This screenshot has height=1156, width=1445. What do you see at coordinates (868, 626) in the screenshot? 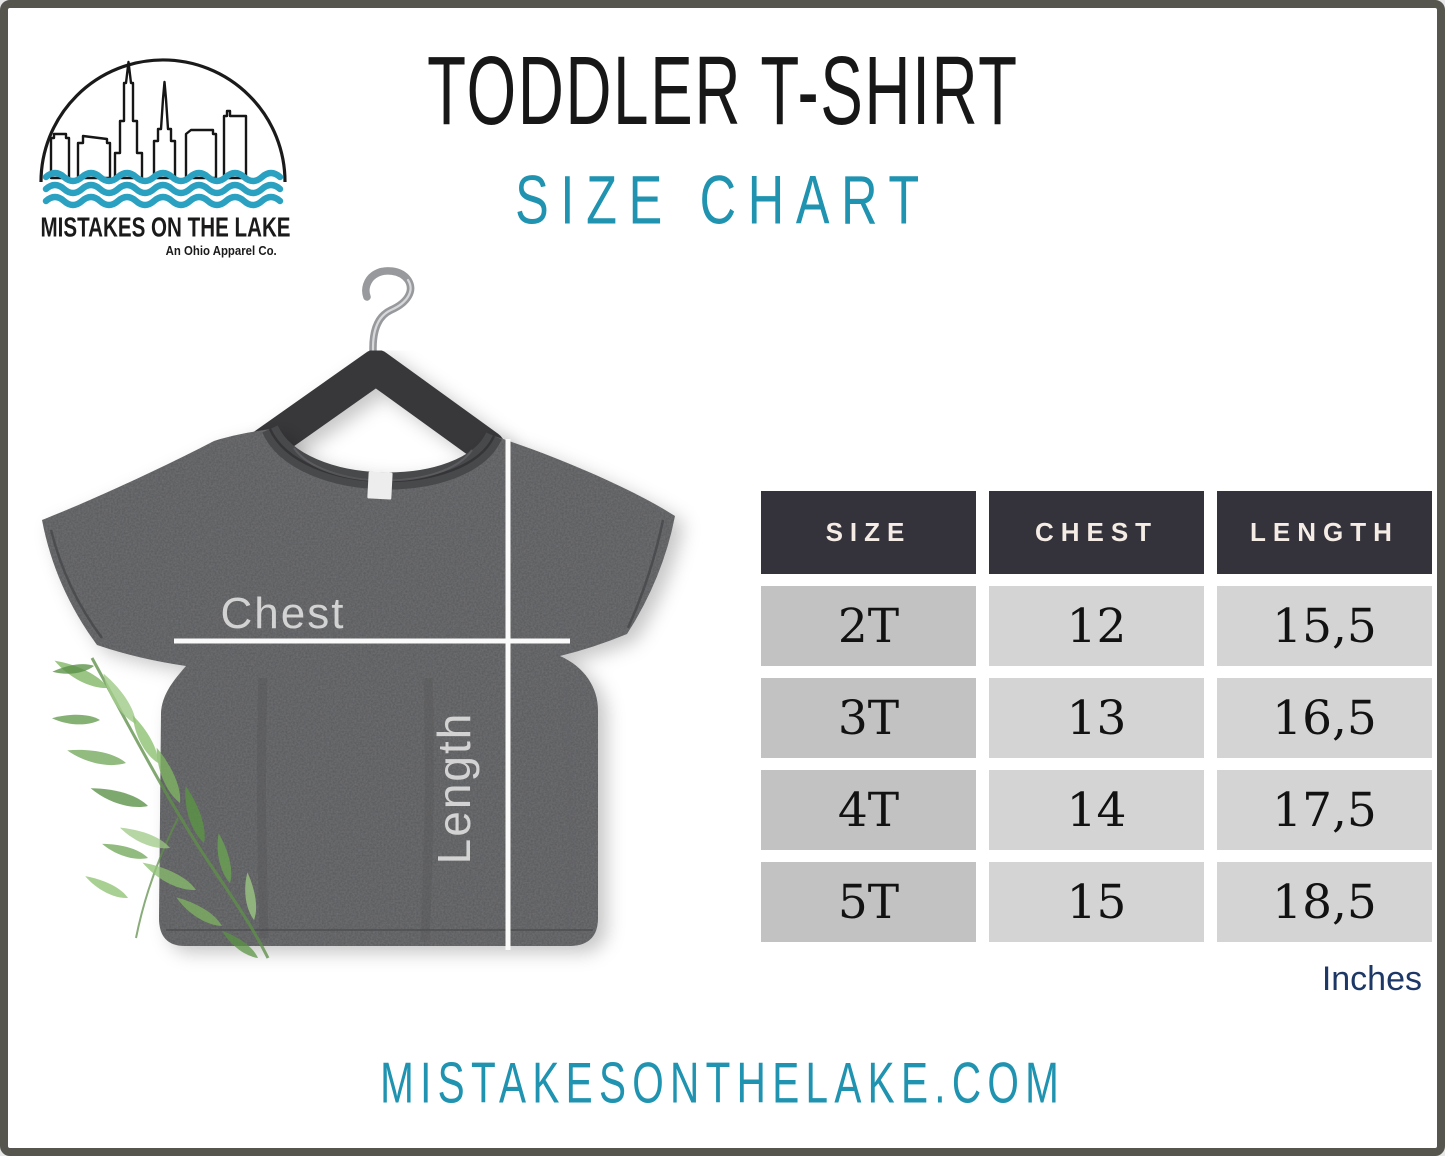
I see `table-cell-size: 2T` at bounding box center [868, 626].